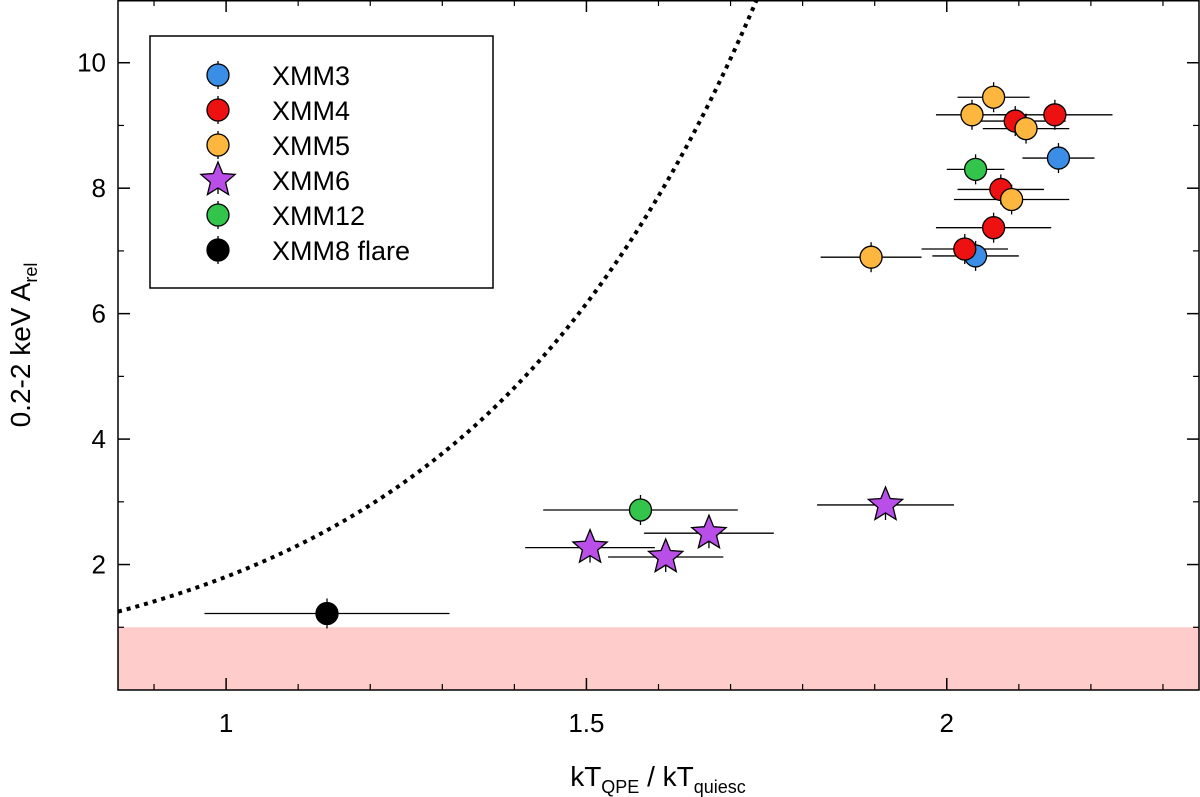 Image resolution: width=1200 pixels, height=797 pixels. I want to click on y-axis-title-main: 0.2-2 keV A, so click(20, 354).